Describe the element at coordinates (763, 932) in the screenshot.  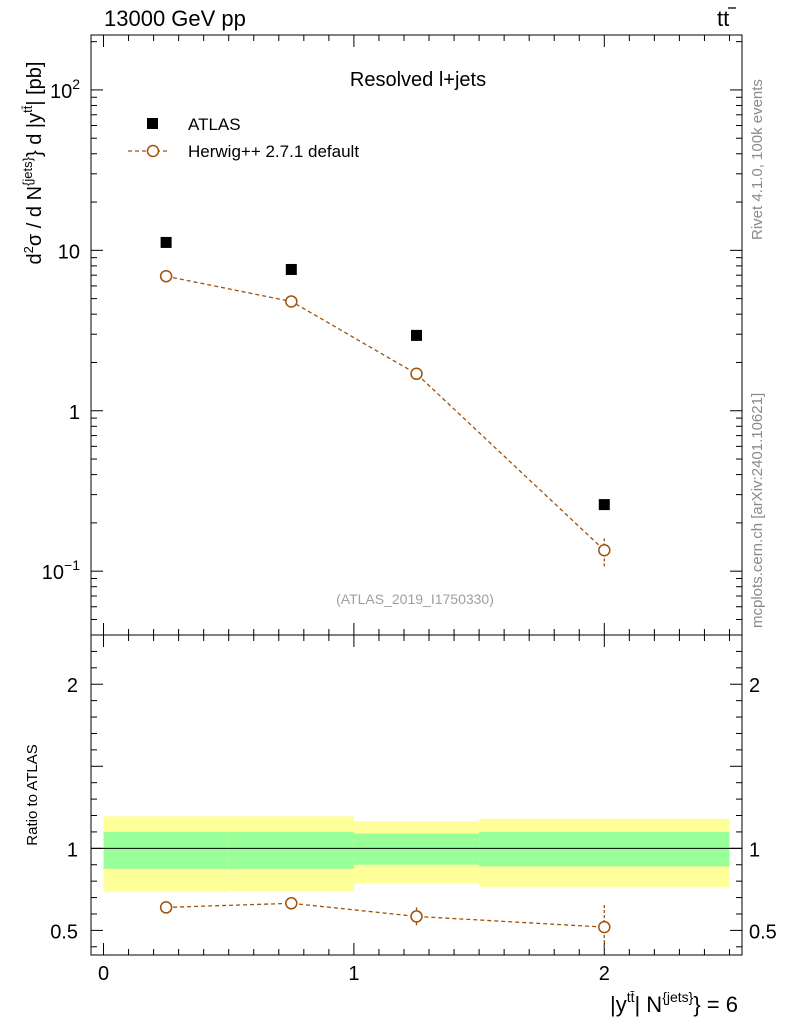
I see `ratio-y-tick-label-right: 0.5` at that location.